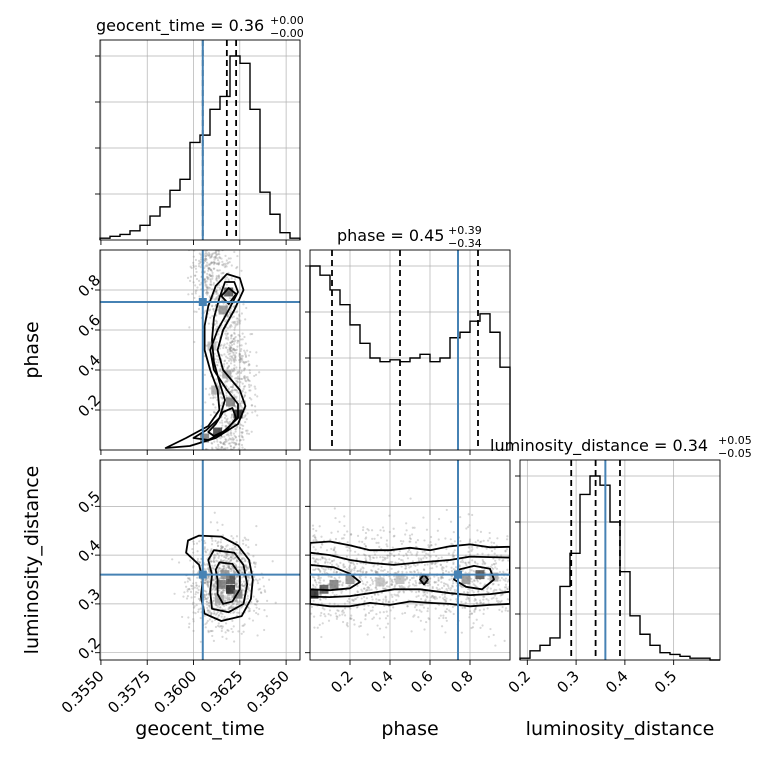 The image size is (760, 760). Describe the element at coordinates (202, 574) in the screenshot. I see `truth-marker` at that location.